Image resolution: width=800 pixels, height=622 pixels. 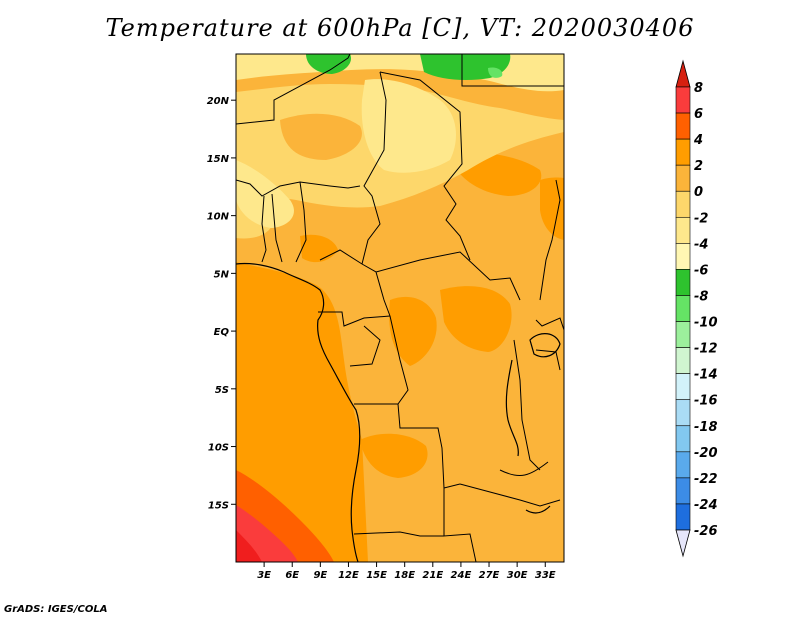 What do you see at coordinates (706, 375) in the screenshot?
I see `colorbar-level-label: -14` at bounding box center [706, 375].